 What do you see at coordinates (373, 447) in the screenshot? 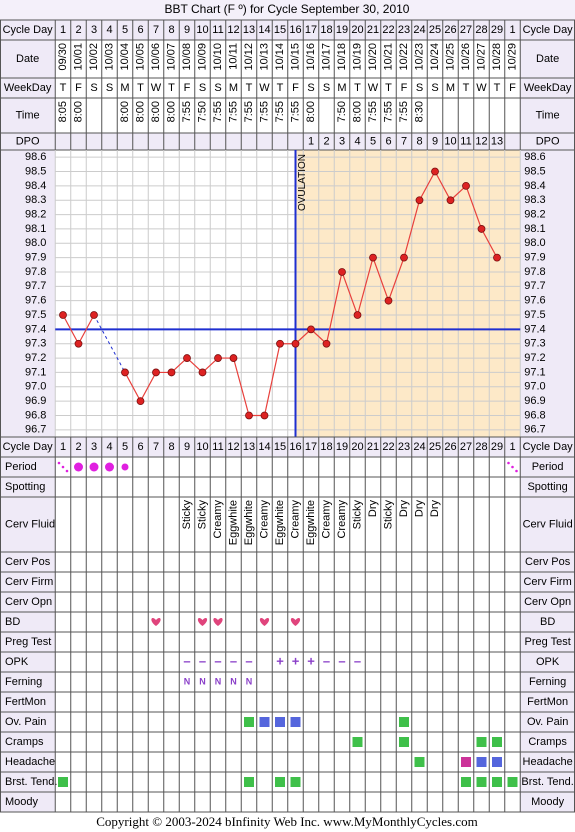
I see `cycle-day-cell: 21` at bounding box center [373, 447].